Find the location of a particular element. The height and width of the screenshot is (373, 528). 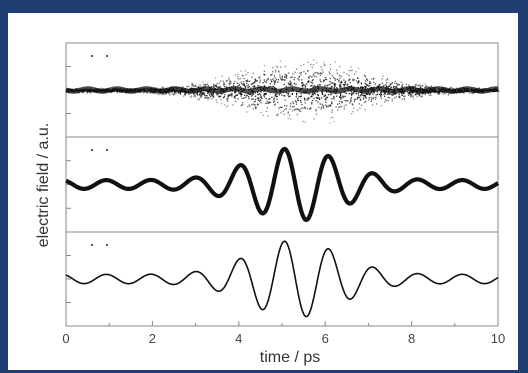

x-tick-label: 6 is located at coordinates (325, 338).